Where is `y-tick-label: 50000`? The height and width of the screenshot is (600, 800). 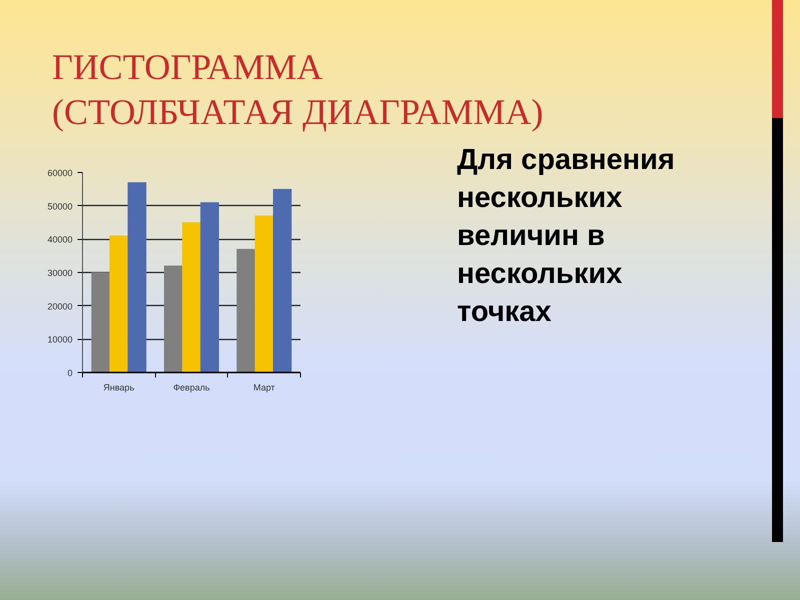 y-tick-label: 50000 is located at coordinates (60, 206).